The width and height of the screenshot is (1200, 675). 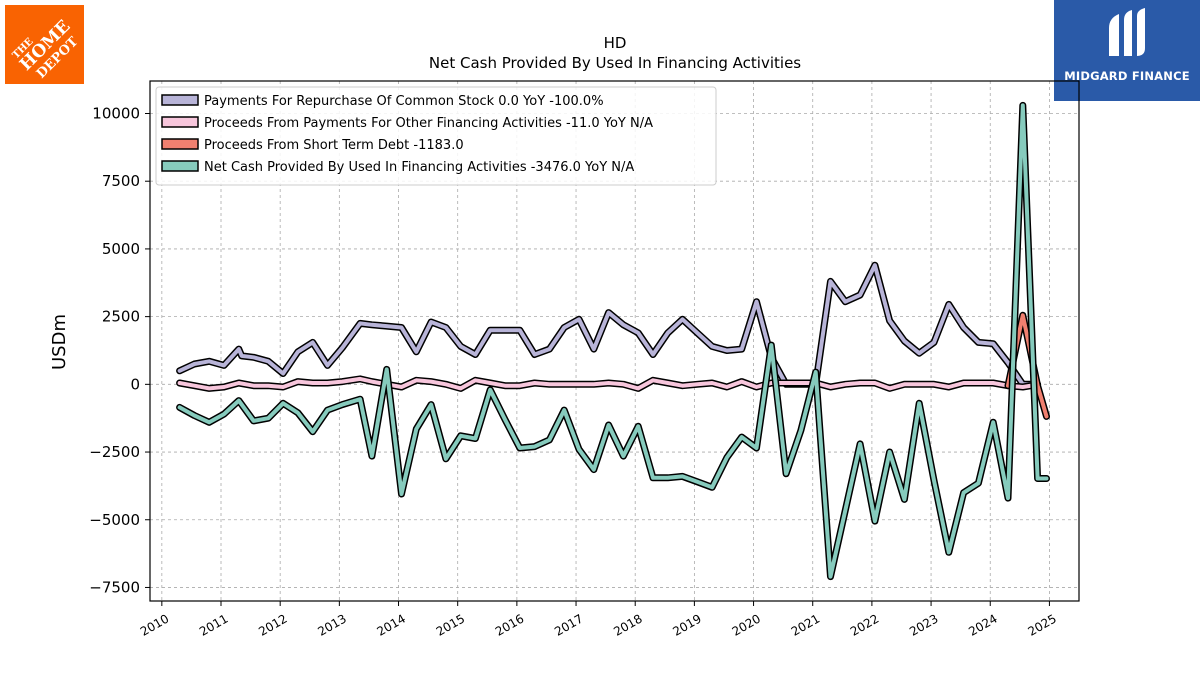 What do you see at coordinates (923, 624) in the screenshot?
I see `x-tick-label: 2023` at bounding box center [923, 624].